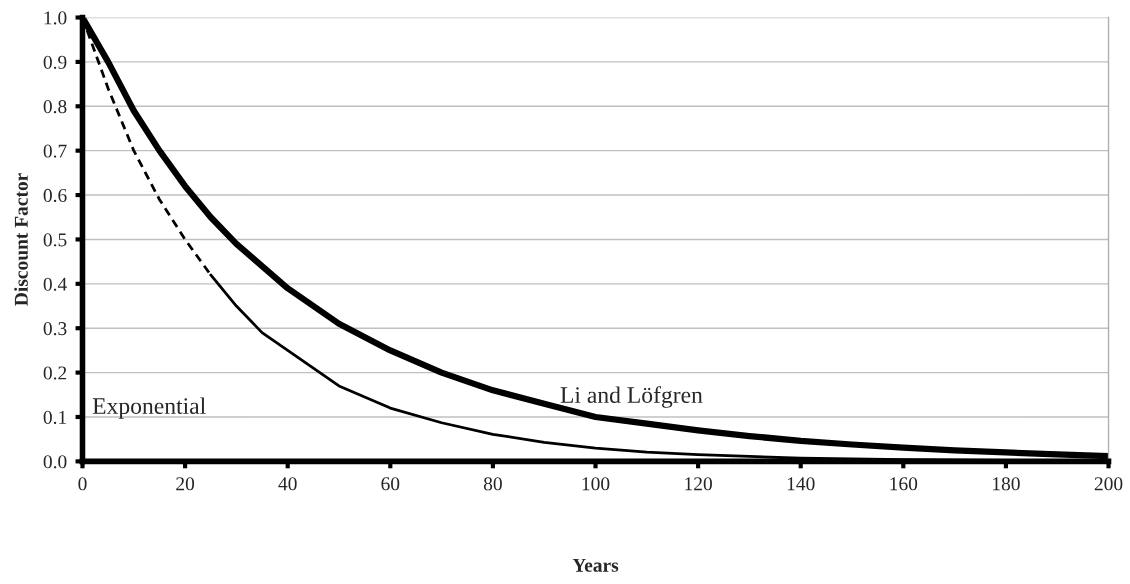 This screenshot has height=584, width=1130. I want to click on y-tick-label: 1.0, so click(55, 18).